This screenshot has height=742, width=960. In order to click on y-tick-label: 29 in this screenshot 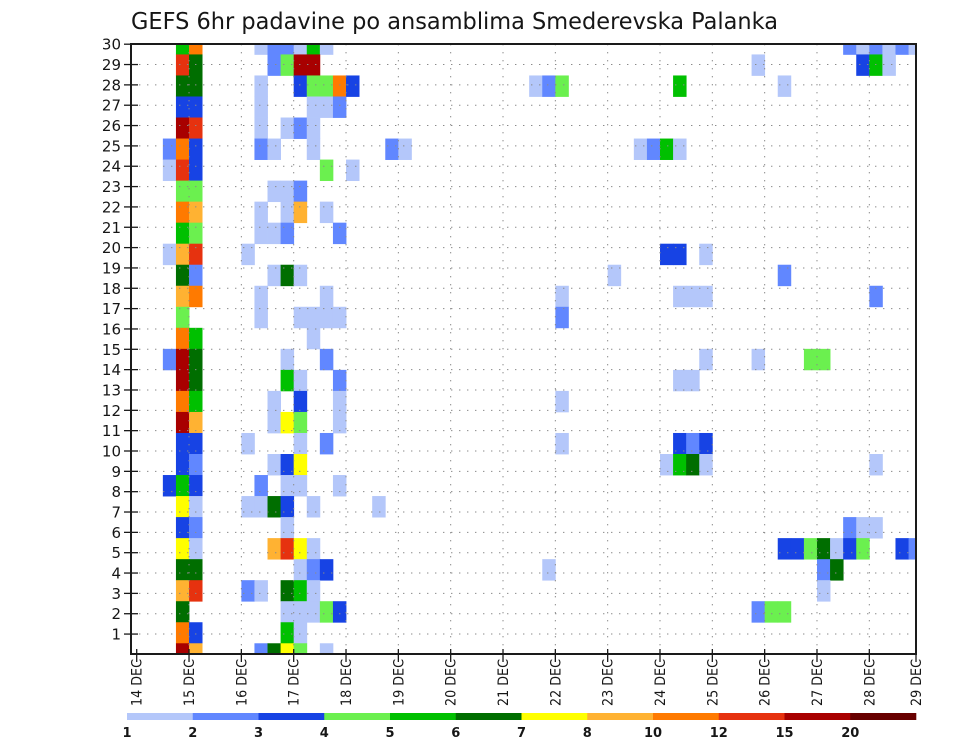, I will do `click(111, 65)`.